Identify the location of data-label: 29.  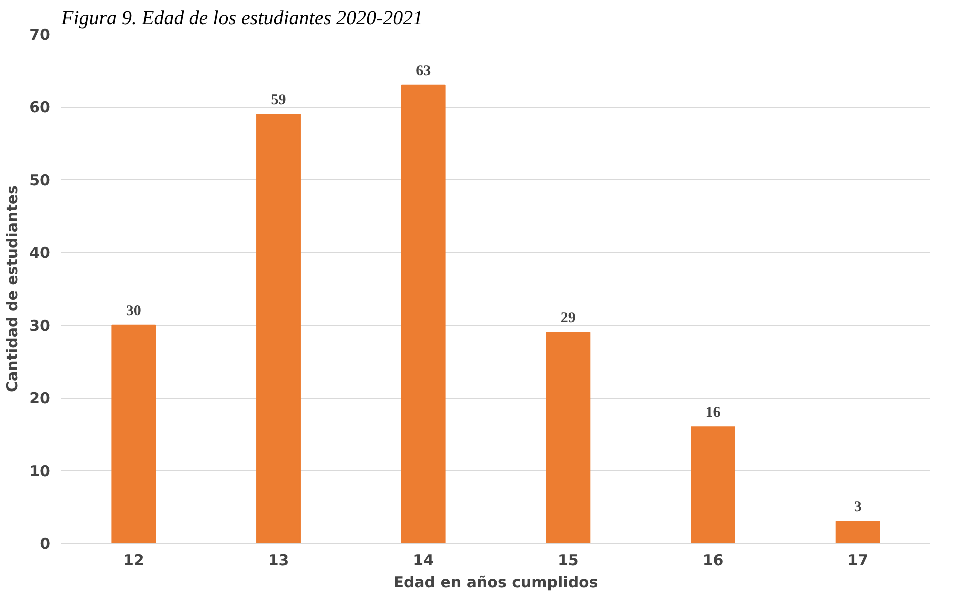
(568, 318).